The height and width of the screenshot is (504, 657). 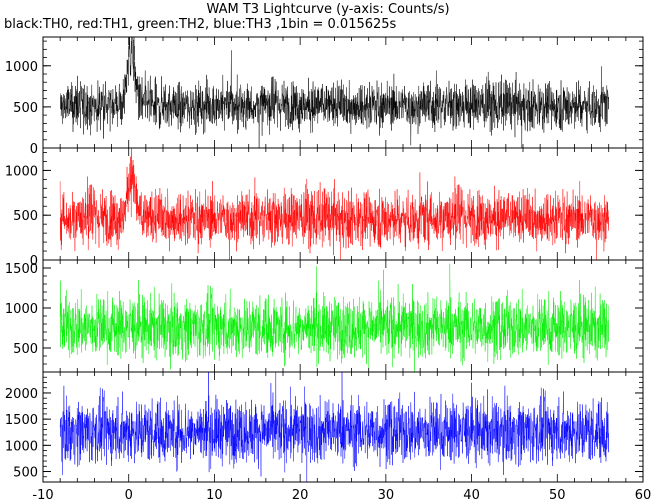 I want to click on chart-title: WAM T3 Lightcurve (y-axis: Counts/s), so click(x=327, y=9).